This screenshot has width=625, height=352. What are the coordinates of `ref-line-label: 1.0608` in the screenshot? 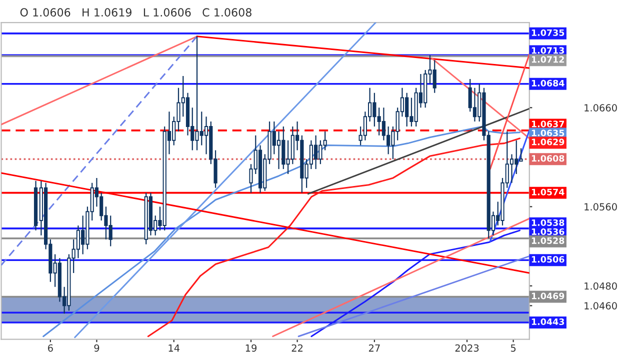 It's located at (548, 158).